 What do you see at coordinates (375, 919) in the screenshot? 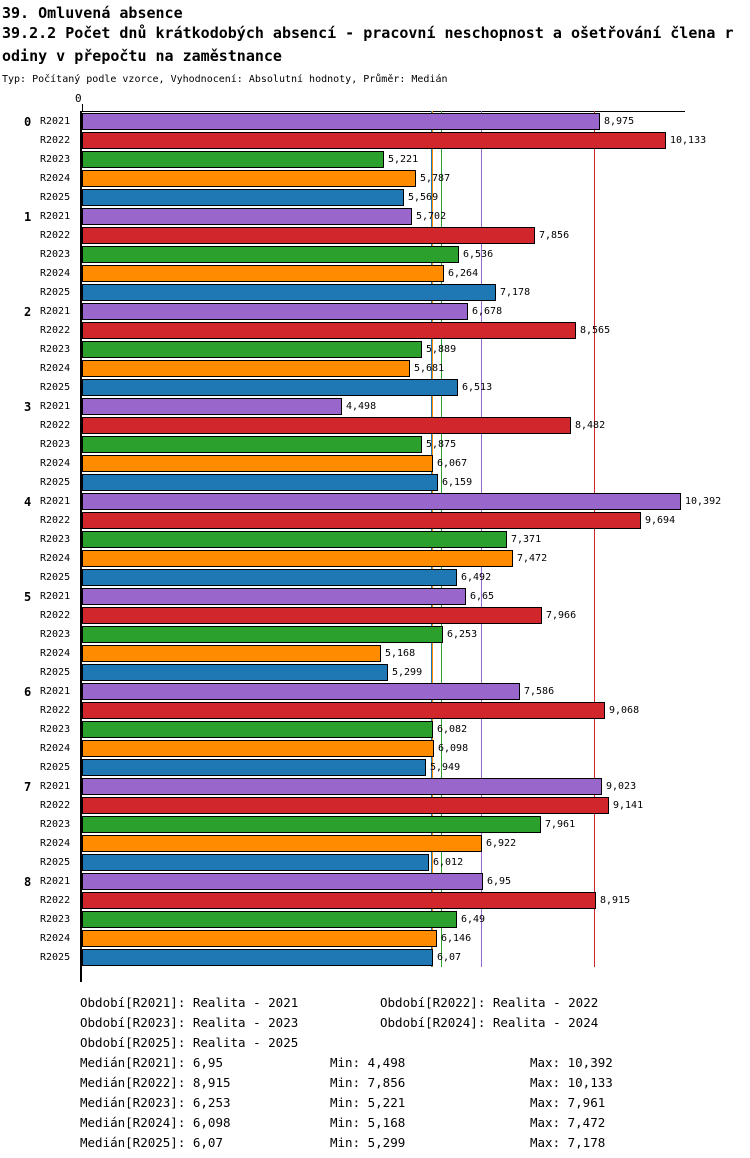
I see `bar-row: R2023 6,49` at bounding box center [375, 919].